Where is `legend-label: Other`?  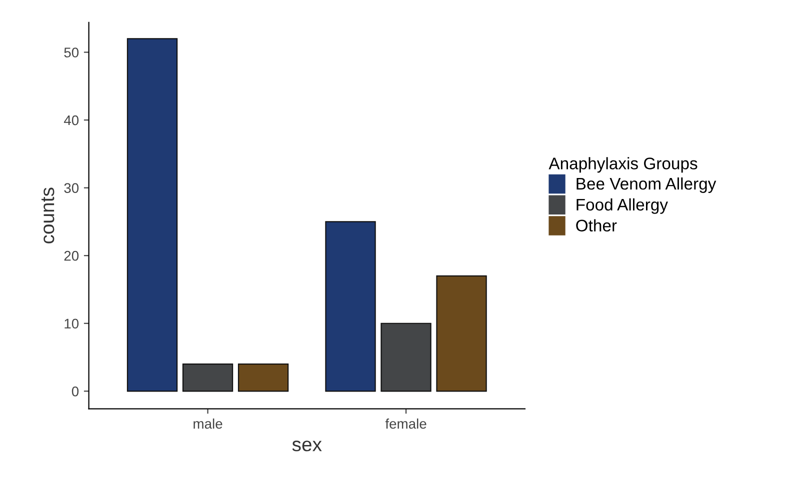 legend-label: Other is located at coordinates (596, 225).